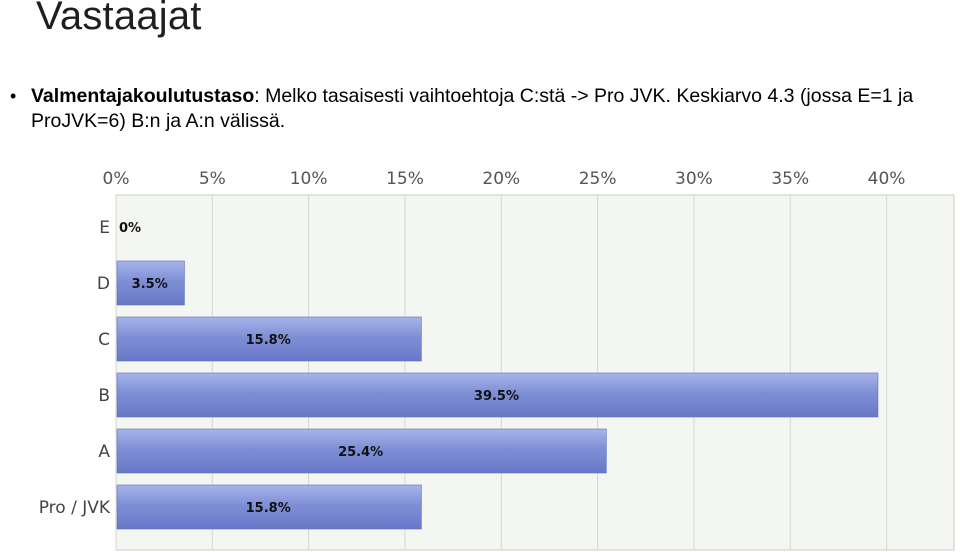  Describe the element at coordinates (501, 179) in the screenshot. I see `x-tick-label: 20%` at that location.